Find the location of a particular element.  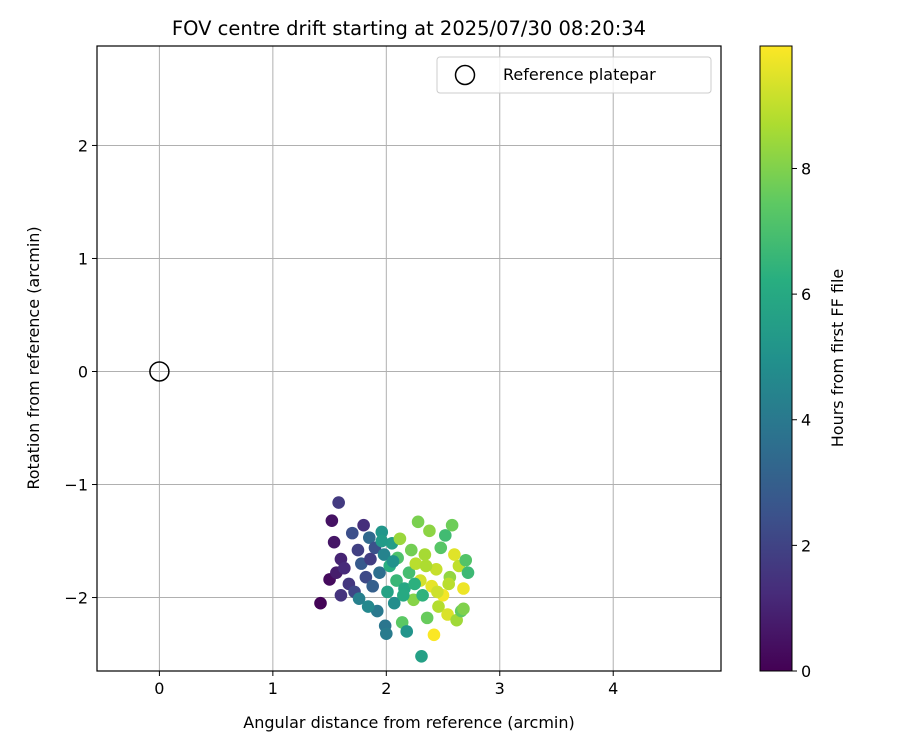

x-tick-label: 0 is located at coordinates (159, 688).